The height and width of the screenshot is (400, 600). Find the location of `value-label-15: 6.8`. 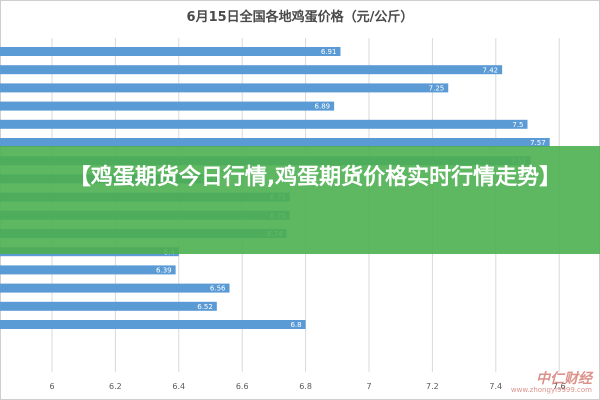

value-label-15: 6.8 is located at coordinates (295, 325).